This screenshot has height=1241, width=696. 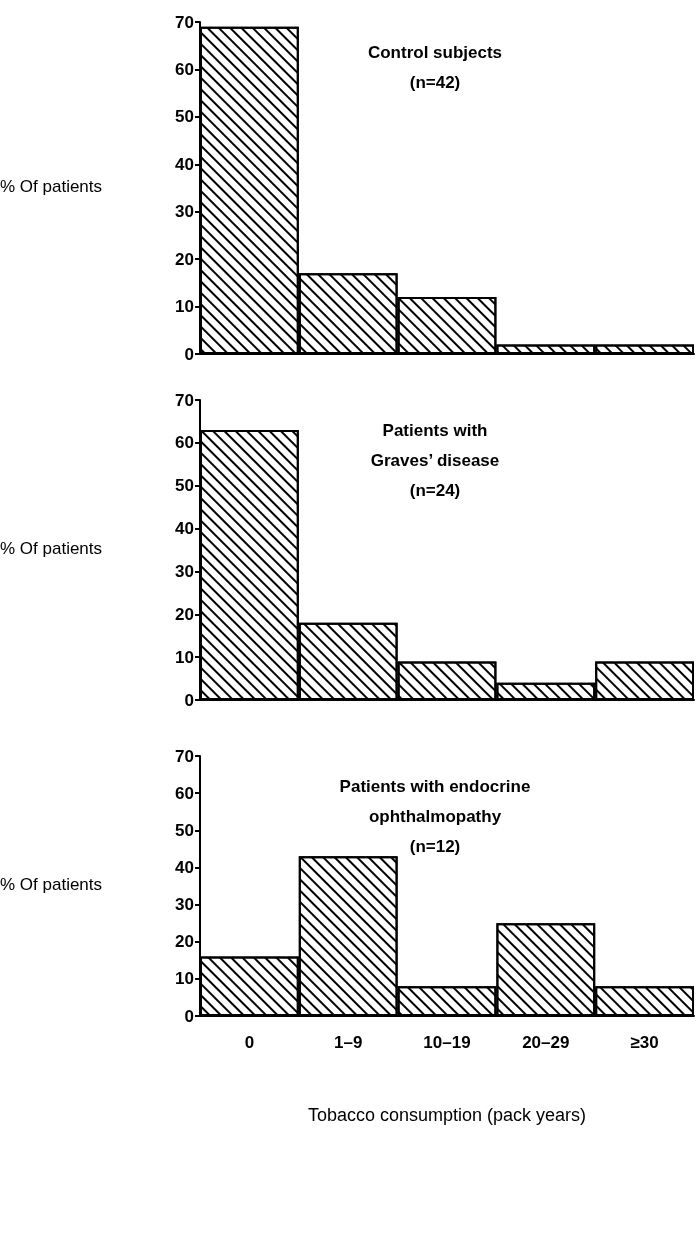 What do you see at coordinates (447, 1042) in the screenshot?
I see `x-tick-label: 10–19` at bounding box center [447, 1042].